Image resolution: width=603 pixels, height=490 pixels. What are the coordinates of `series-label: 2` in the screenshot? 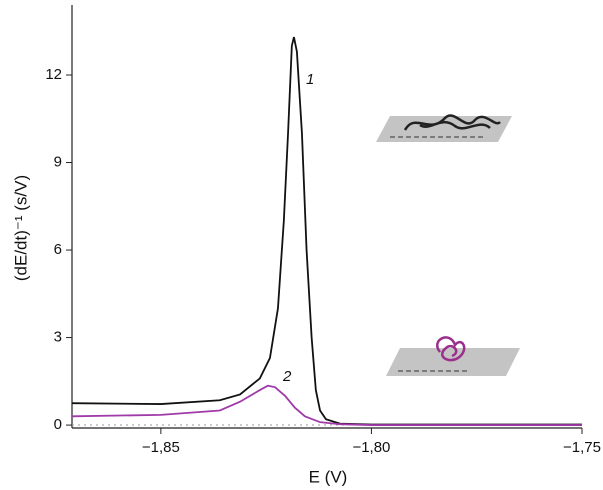 It's located at (287, 376).